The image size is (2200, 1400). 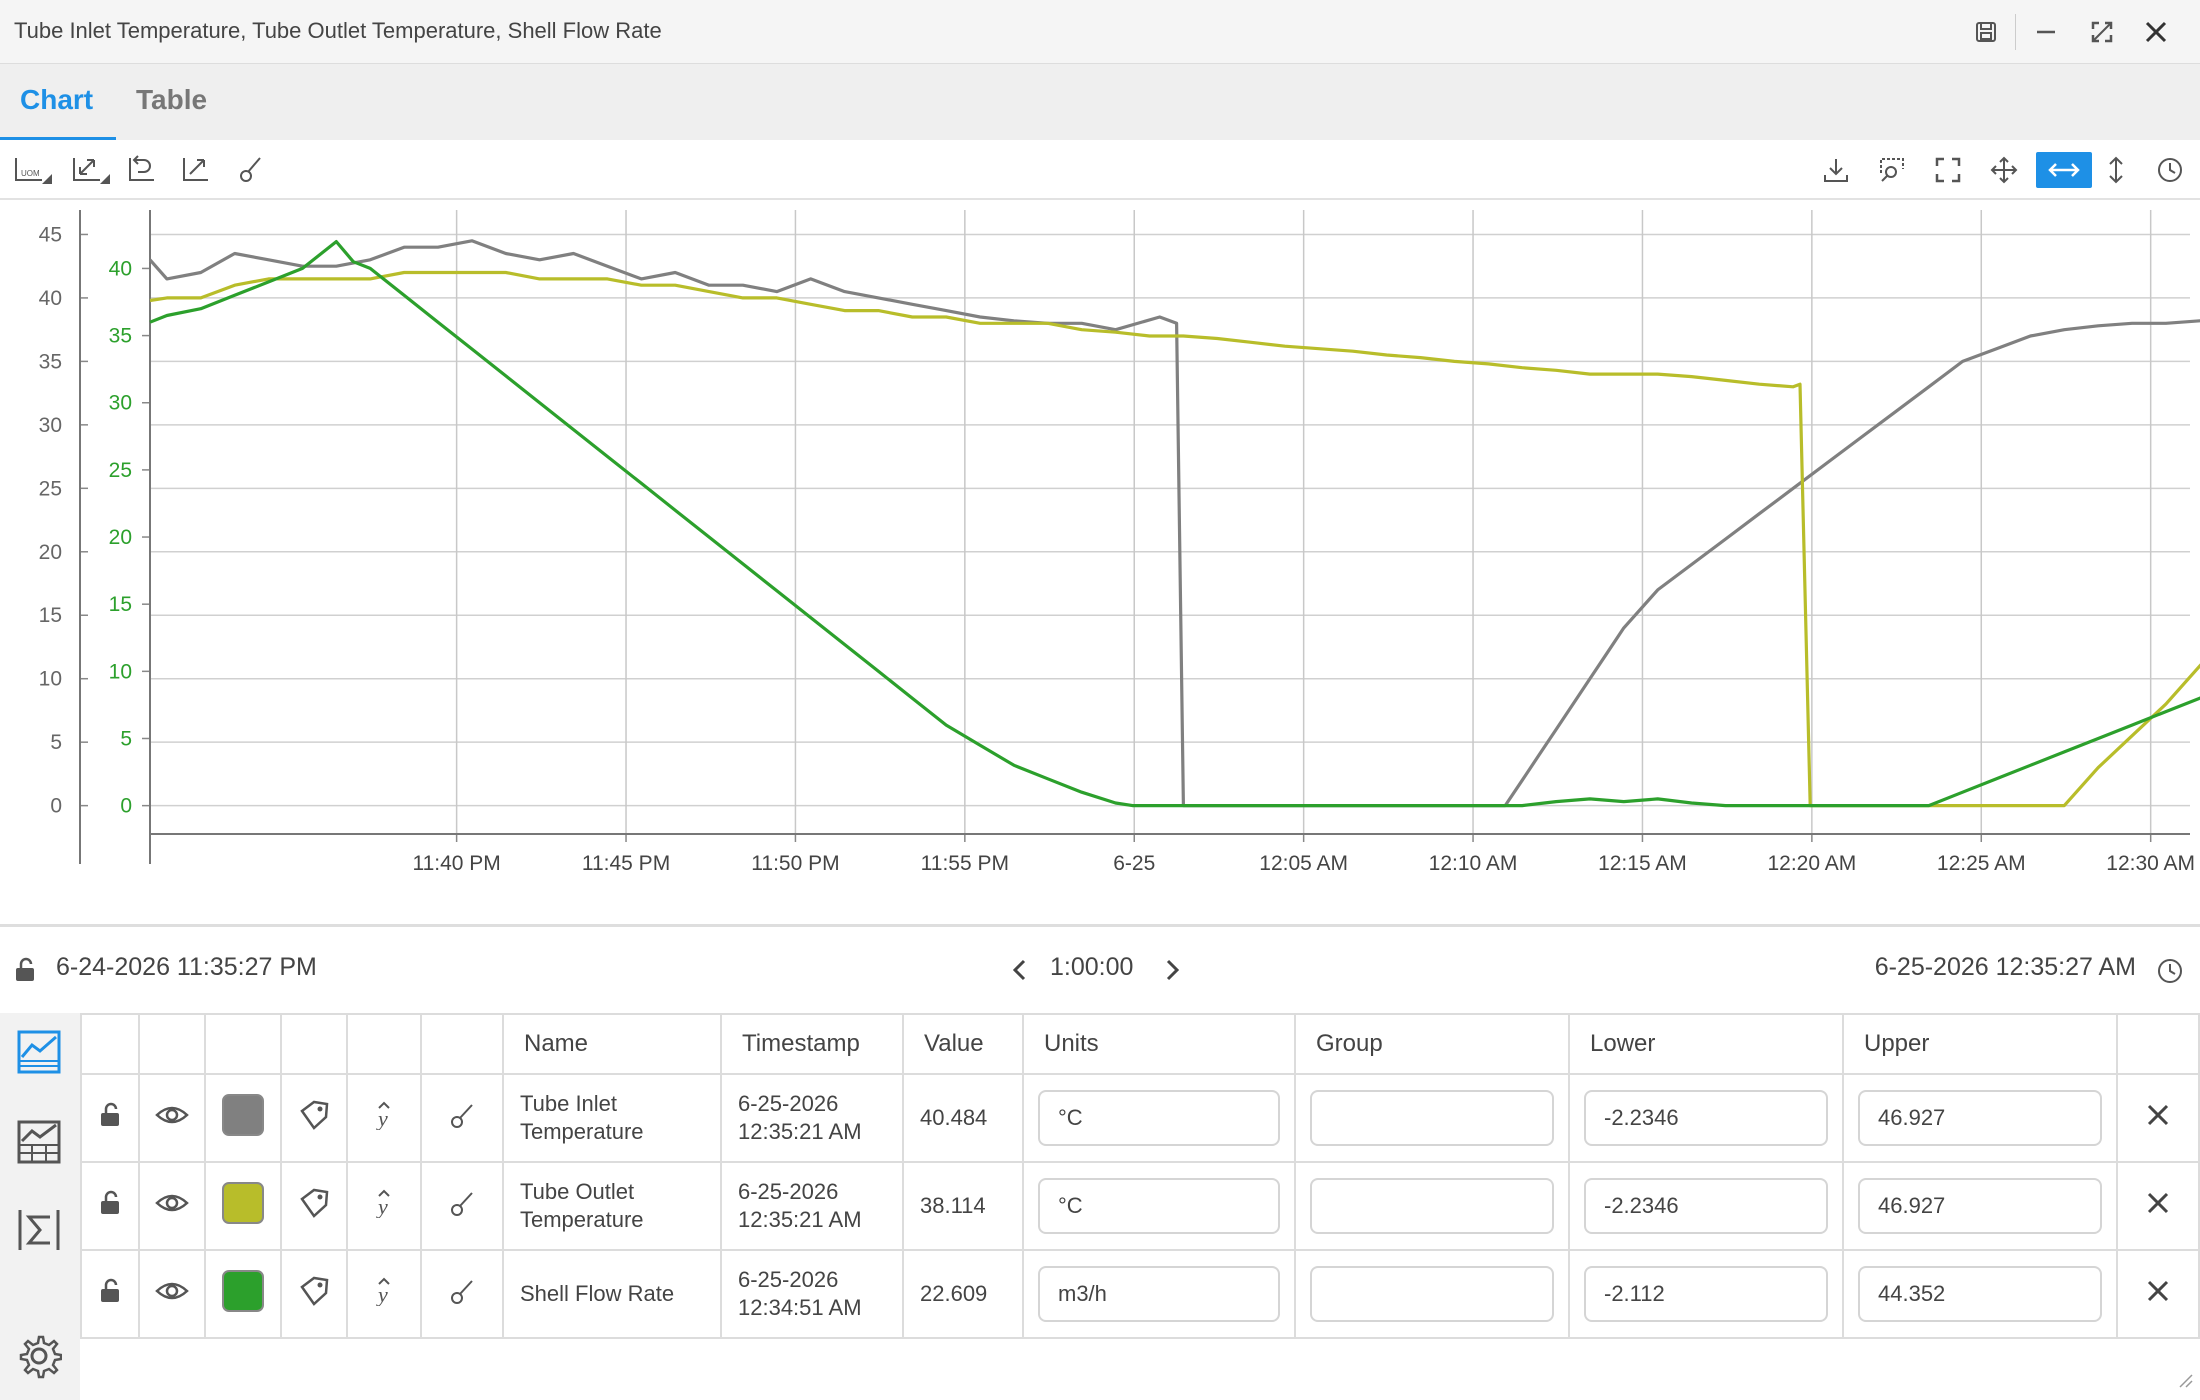 What do you see at coordinates (2150, 863) in the screenshot?
I see `x-tick-label: 12:30 AM` at bounding box center [2150, 863].